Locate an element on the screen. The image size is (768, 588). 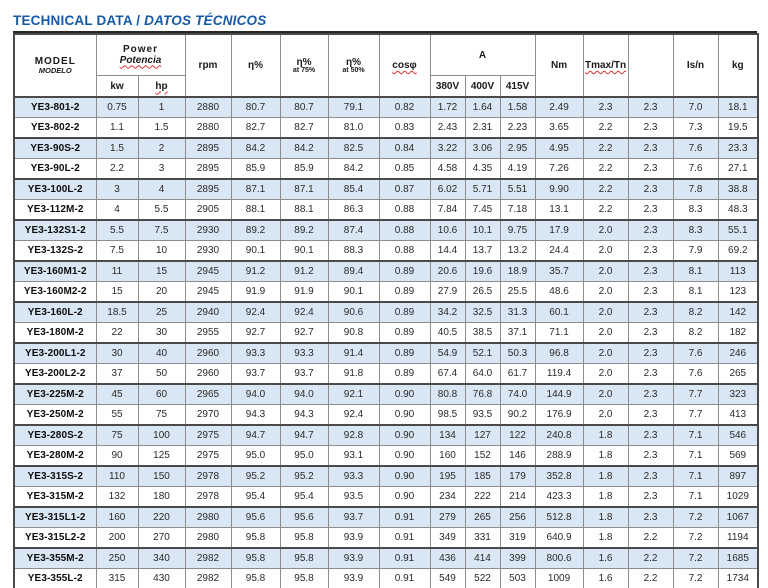
tmax-tn-cell: 1.8 is located at coordinates (605, 456).